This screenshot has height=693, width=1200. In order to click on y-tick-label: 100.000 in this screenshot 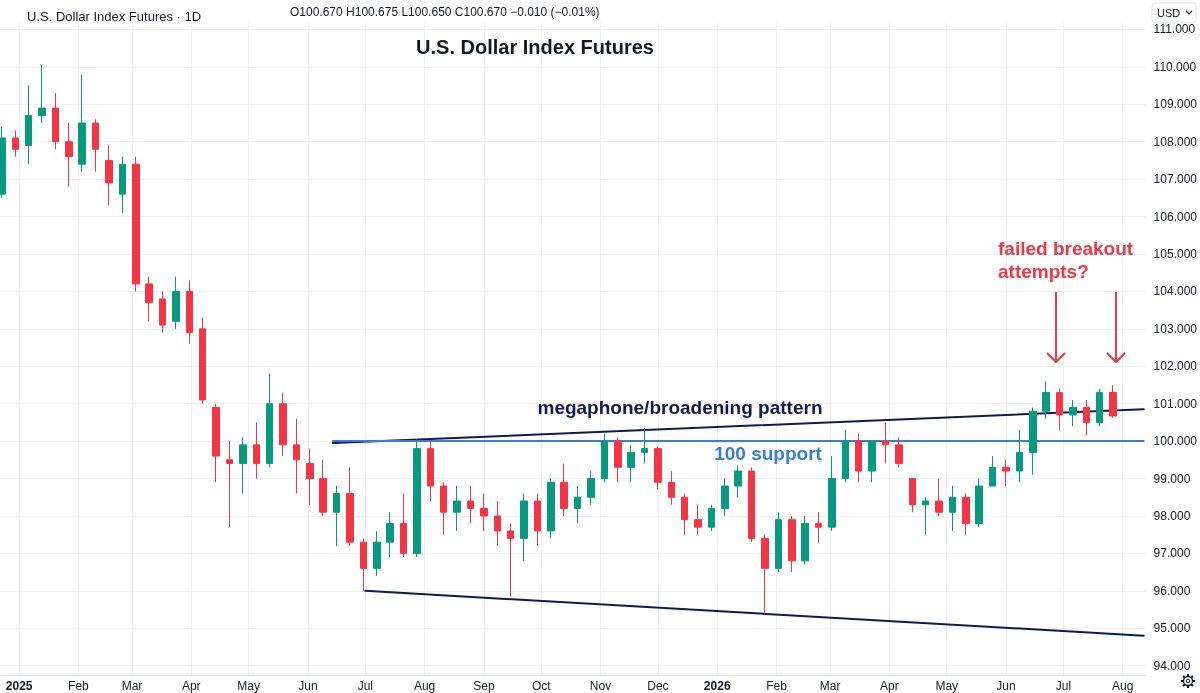, I will do `click(1175, 441)`.